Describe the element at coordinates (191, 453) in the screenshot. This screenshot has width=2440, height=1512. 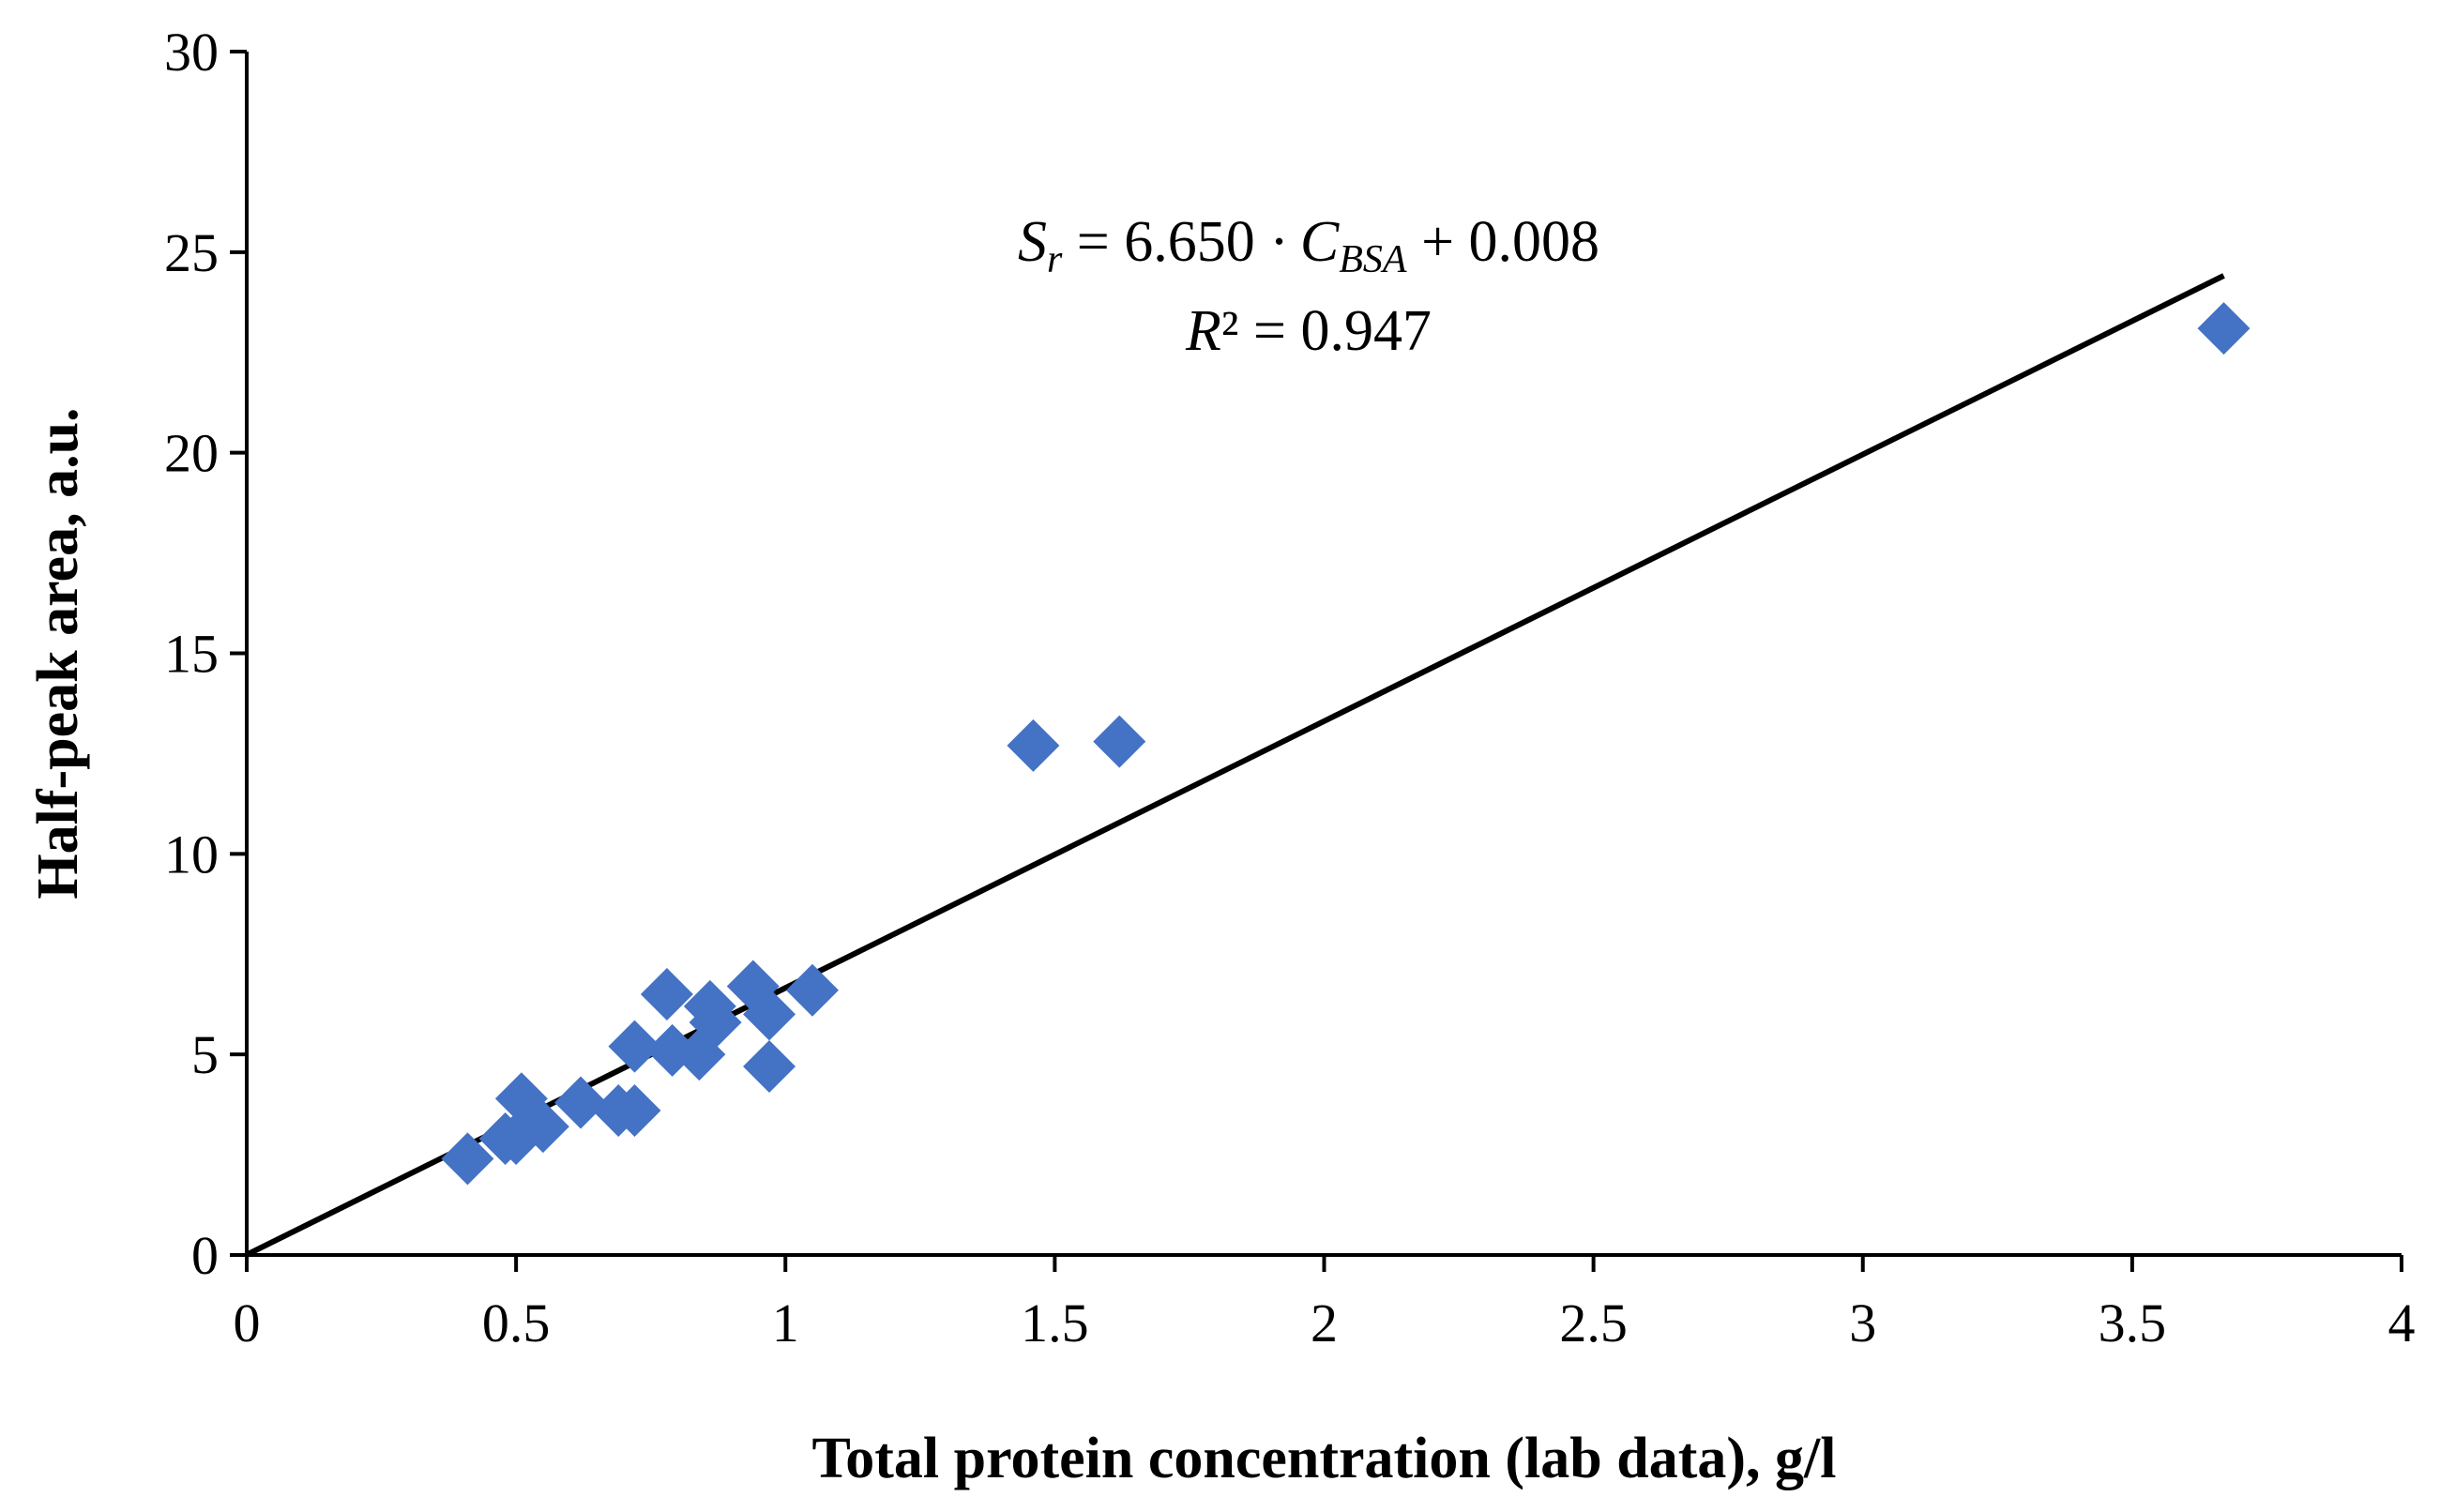
I see `y-tick-label: 20` at that location.